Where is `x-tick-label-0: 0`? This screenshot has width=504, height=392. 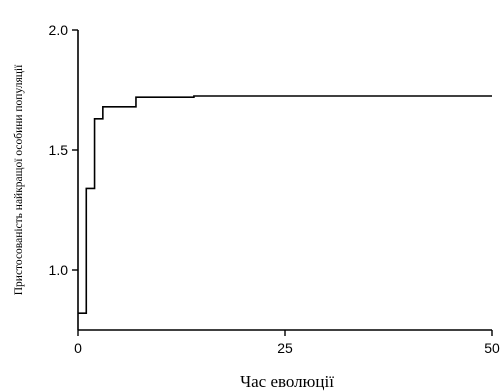
x-tick-label-0: 0 is located at coordinates (78, 348).